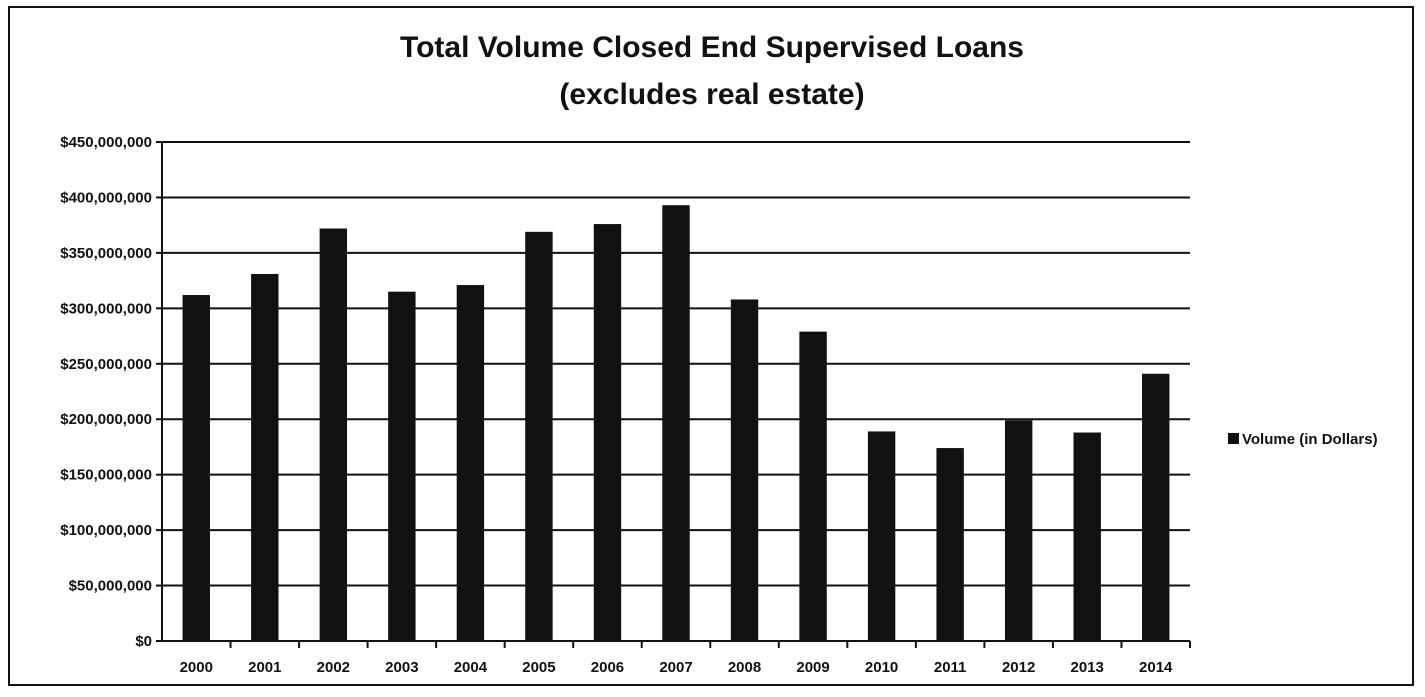  I want to click on bar-2002, so click(333, 434).